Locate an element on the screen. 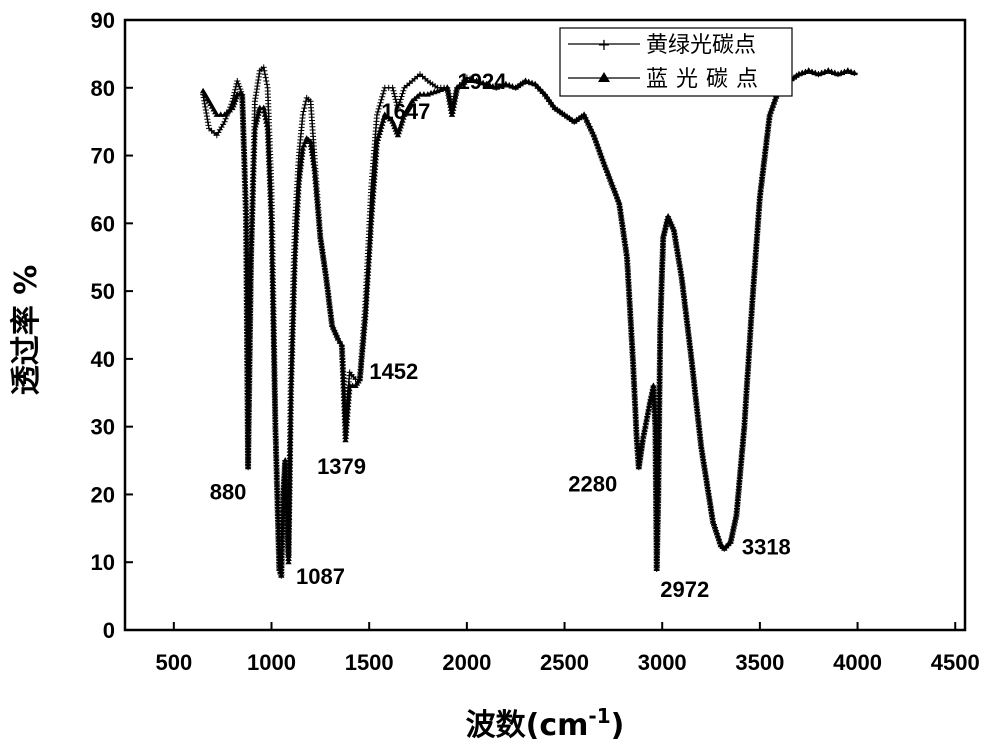  legend: + 黄绿光碳点 蓝光碳点 is located at coordinates (676, 62).